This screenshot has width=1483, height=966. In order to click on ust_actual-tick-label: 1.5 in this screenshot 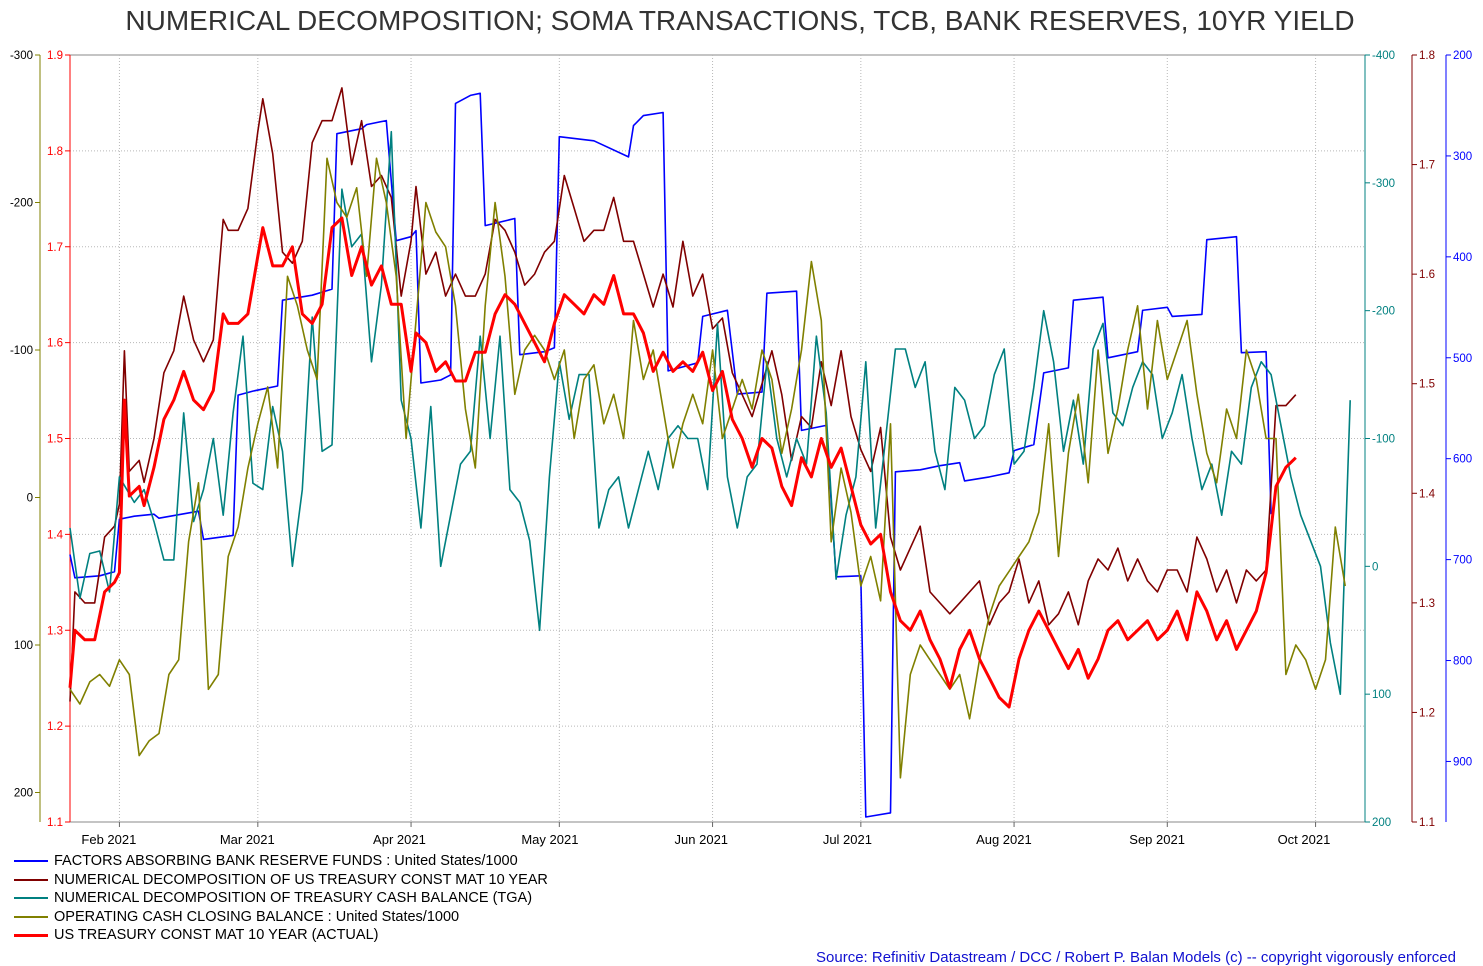, I will do `click(55, 440)`.